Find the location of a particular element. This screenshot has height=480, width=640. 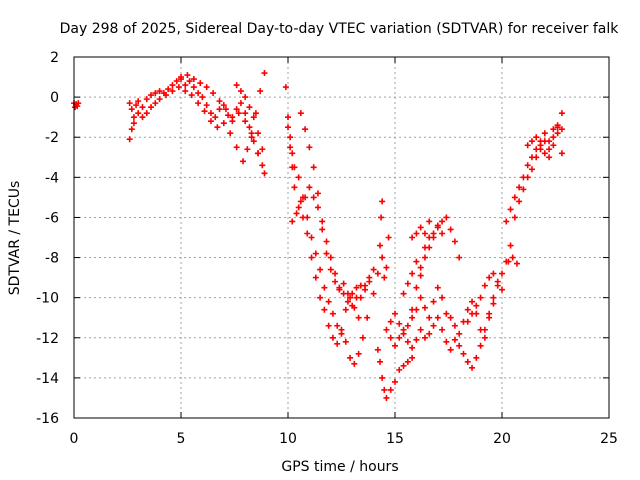

x-tick-label: 0 is located at coordinates (74, 439).